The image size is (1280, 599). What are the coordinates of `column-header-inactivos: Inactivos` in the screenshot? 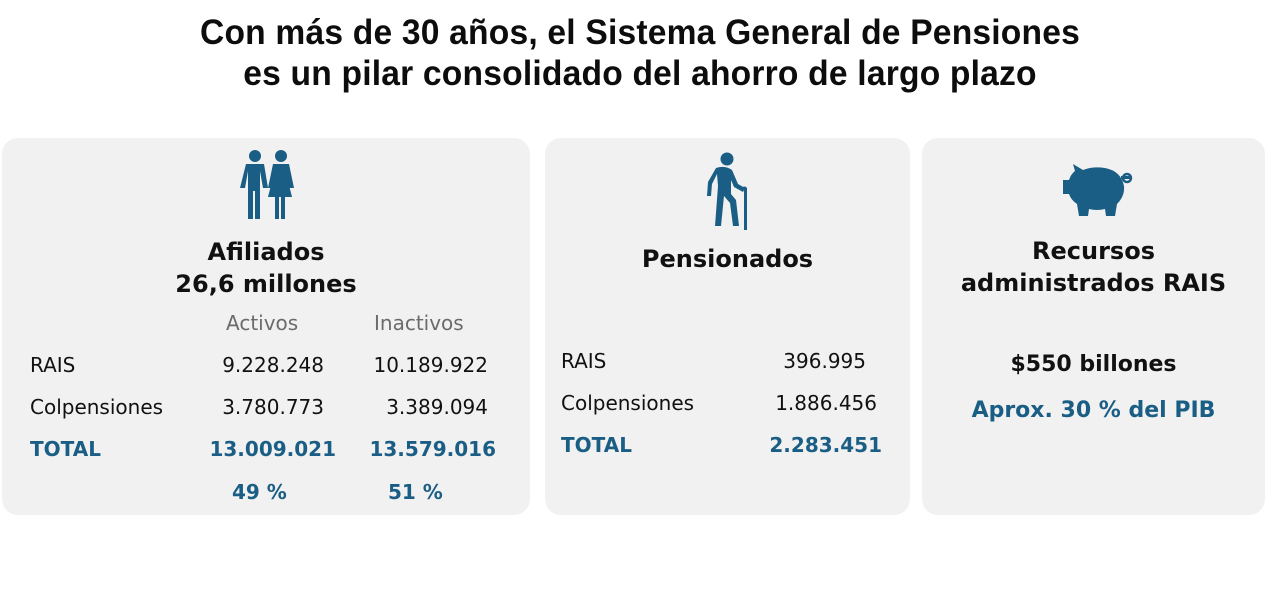 It's located at (419, 323).